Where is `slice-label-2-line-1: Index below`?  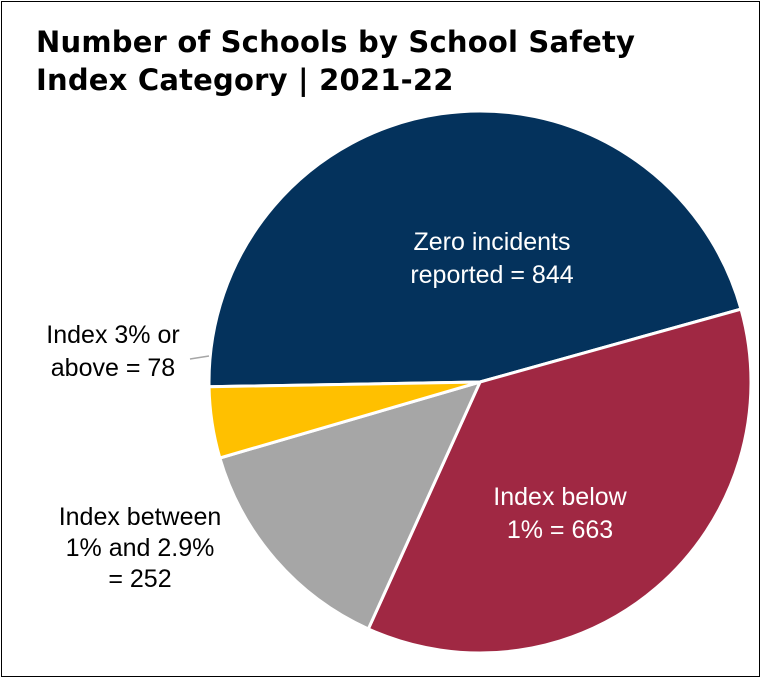 slice-label-2-line-1: Index below is located at coordinates (560, 497).